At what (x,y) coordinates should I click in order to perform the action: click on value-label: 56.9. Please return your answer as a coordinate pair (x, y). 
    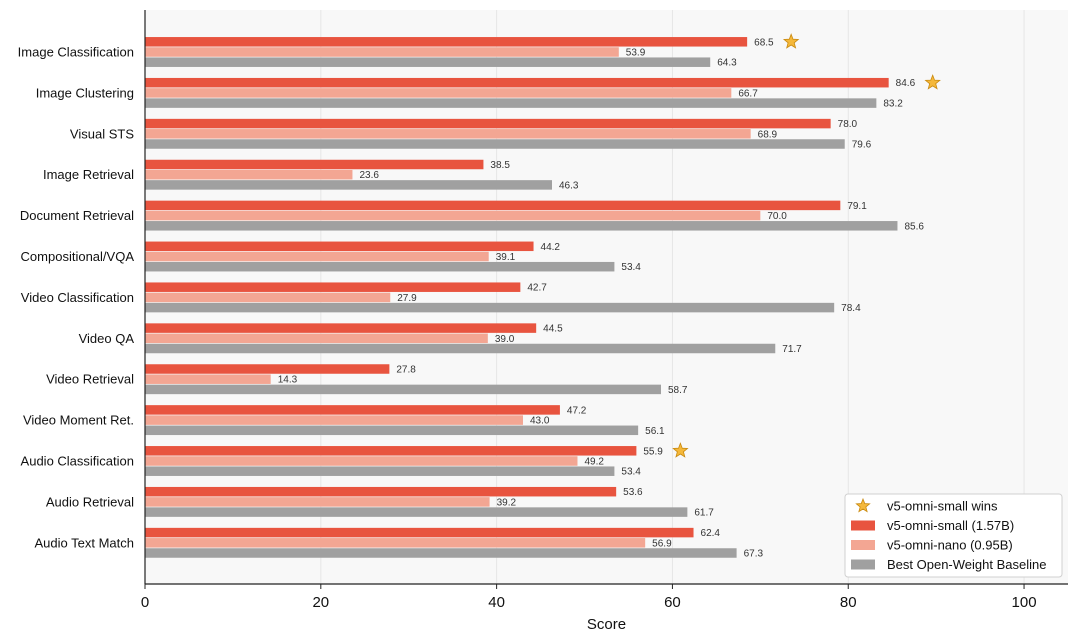
    Looking at the image, I should click on (662, 543).